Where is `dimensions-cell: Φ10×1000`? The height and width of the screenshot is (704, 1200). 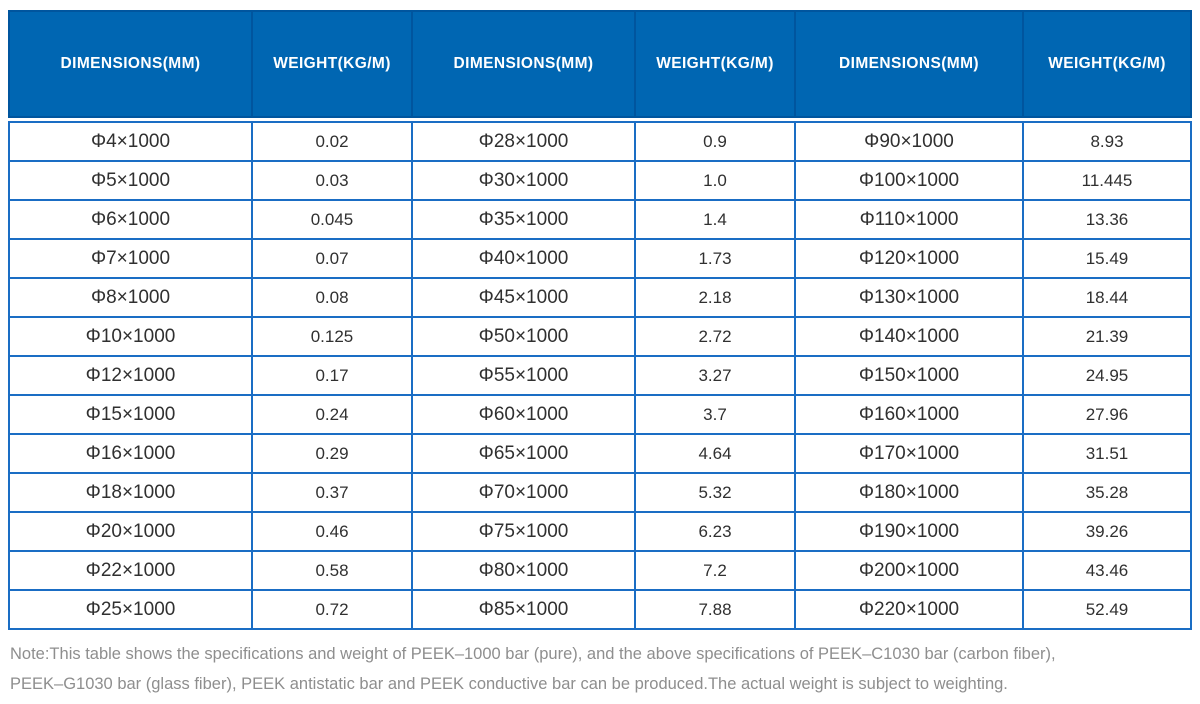
dimensions-cell: Φ10×1000 is located at coordinates (130, 336).